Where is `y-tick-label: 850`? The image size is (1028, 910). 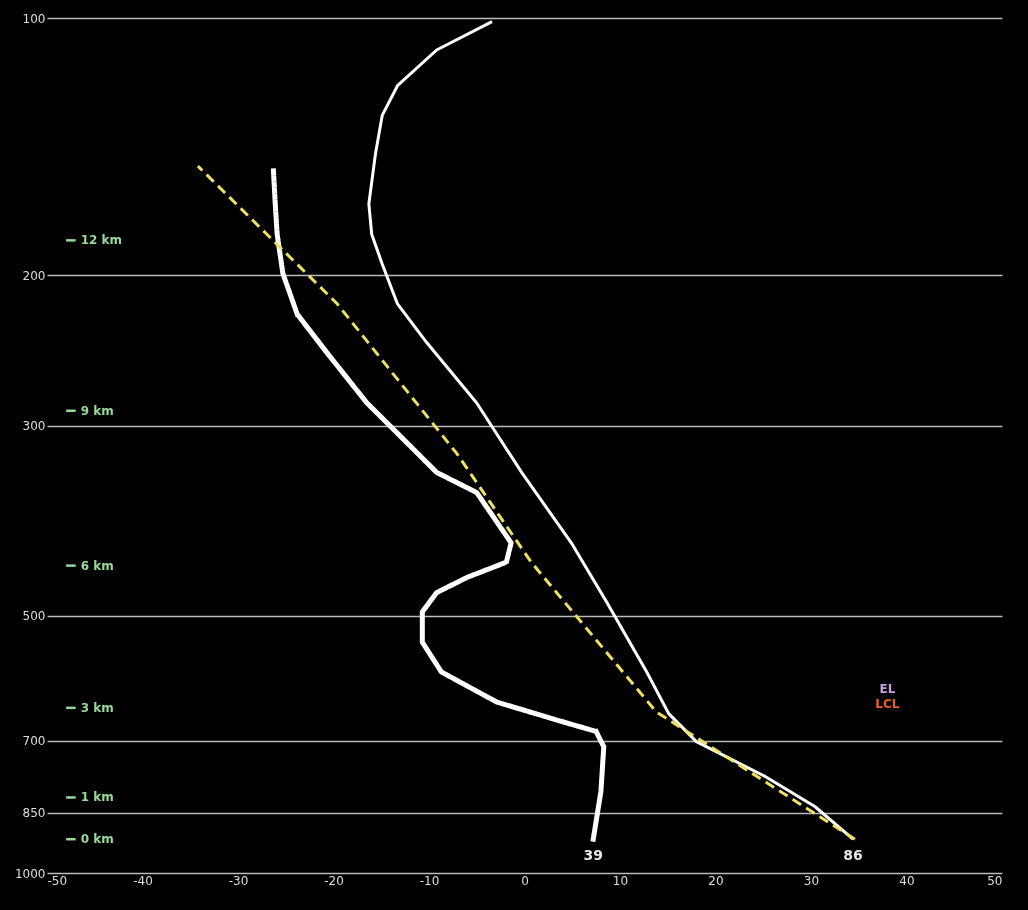
y-tick-label: 850 is located at coordinates (34, 813).